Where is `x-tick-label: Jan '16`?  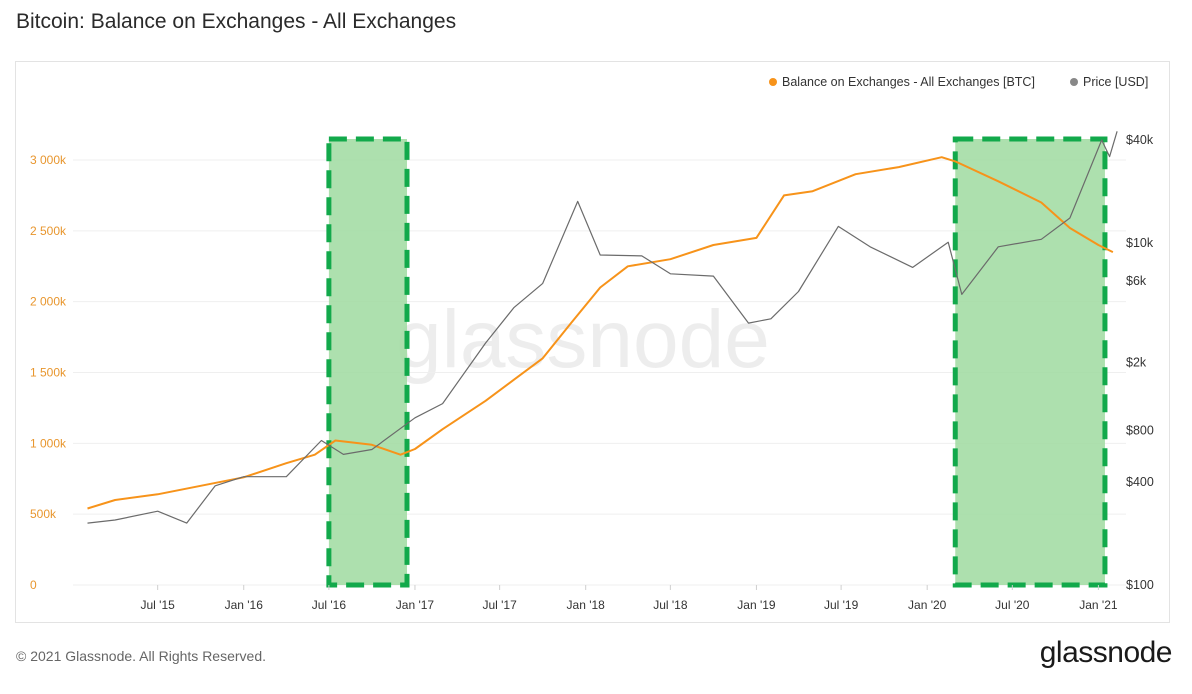
x-tick-label: Jan '16 is located at coordinates (244, 605).